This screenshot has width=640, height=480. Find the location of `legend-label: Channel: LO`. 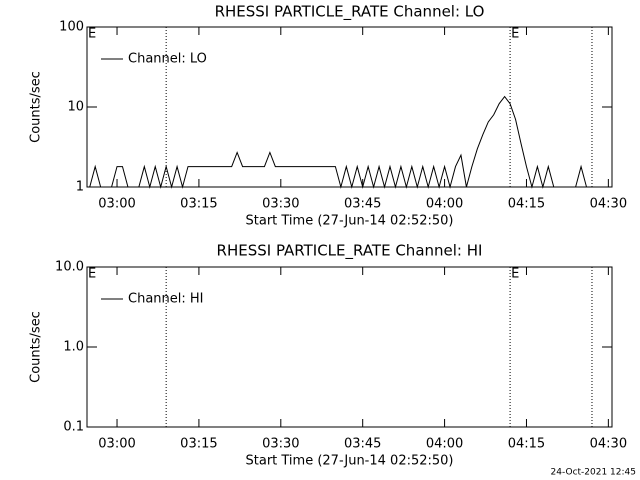

legend-label: Channel: LO is located at coordinates (167, 59).